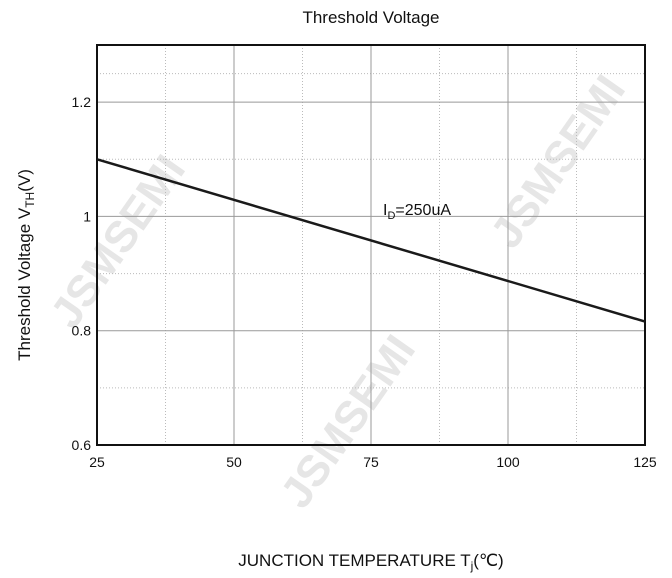 Image resolution: width=672 pixels, height=578 pixels. What do you see at coordinates (371, 462) in the screenshot?
I see `x-tick-label: 75` at bounding box center [371, 462].